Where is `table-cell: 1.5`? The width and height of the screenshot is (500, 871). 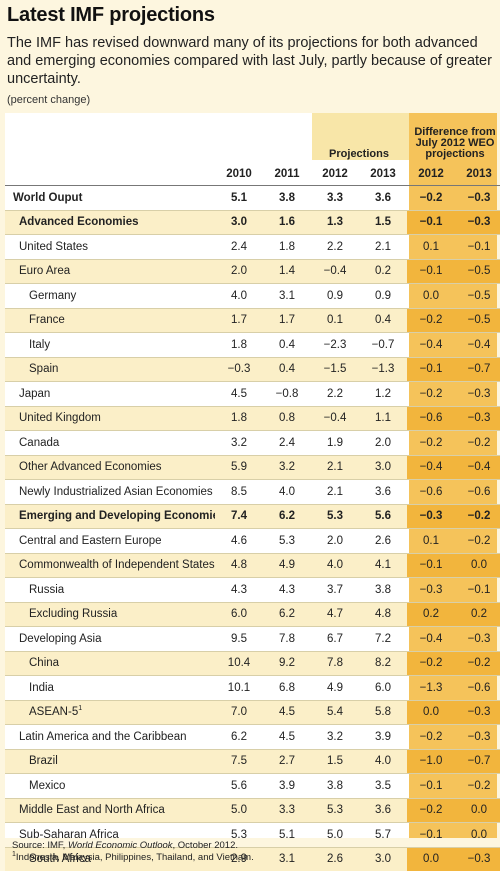 table-cell: 1.5 is located at coordinates (335, 761).